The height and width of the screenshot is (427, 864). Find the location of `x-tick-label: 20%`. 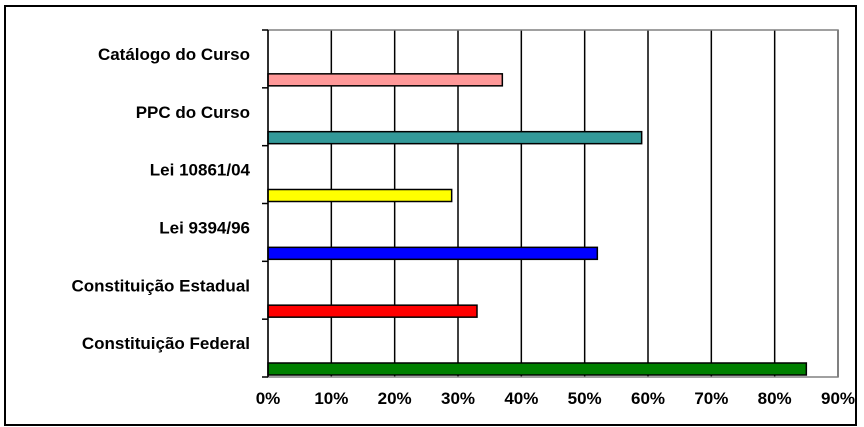

x-tick-label: 20% is located at coordinates (395, 398).